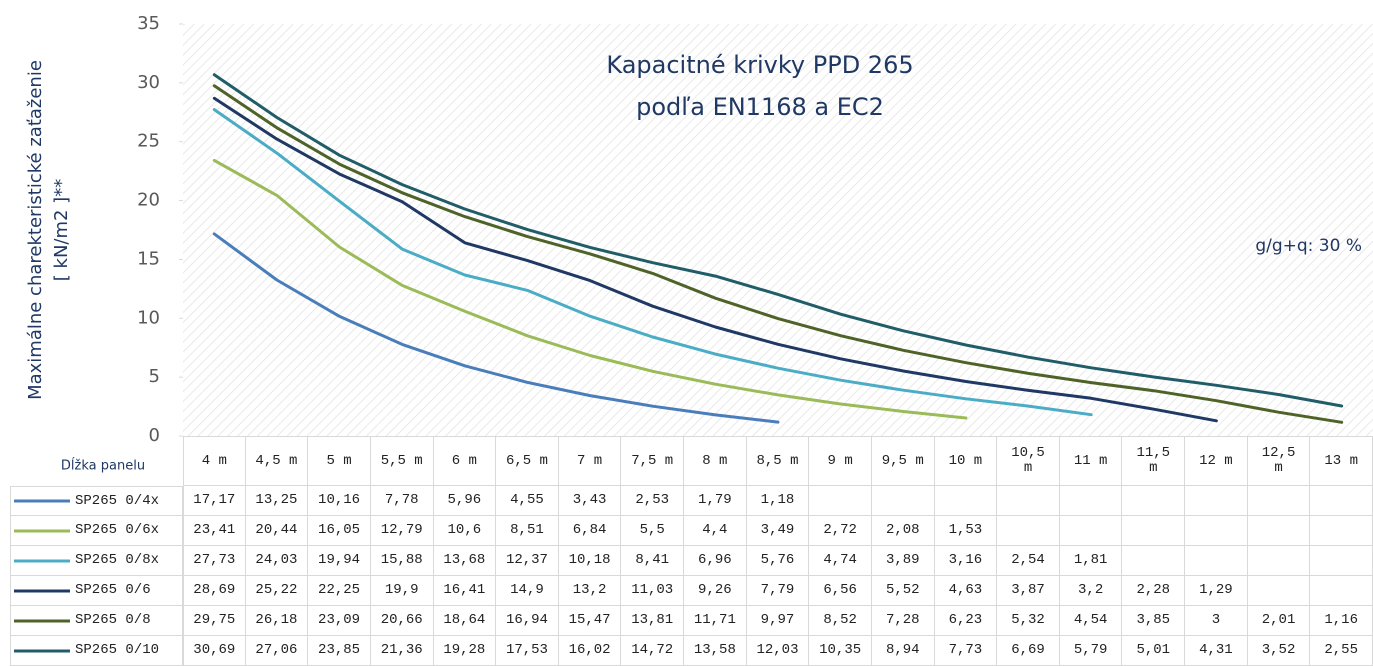  I want to click on table-header-cell: 9,5 m, so click(903, 461).